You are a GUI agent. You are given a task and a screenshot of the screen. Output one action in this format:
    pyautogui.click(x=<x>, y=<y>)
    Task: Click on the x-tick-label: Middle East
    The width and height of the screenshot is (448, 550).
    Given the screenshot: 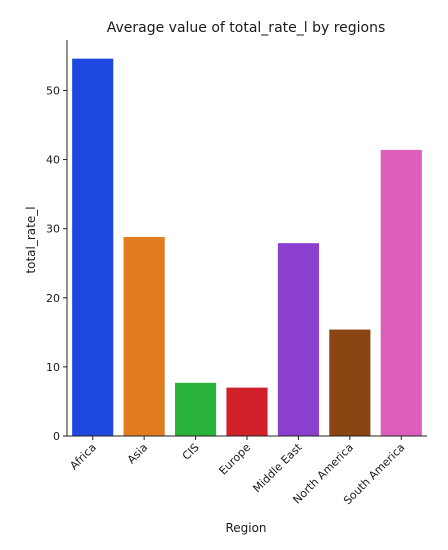 What is the action you would take?
    pyautogui.click(x=277, y=467)
    